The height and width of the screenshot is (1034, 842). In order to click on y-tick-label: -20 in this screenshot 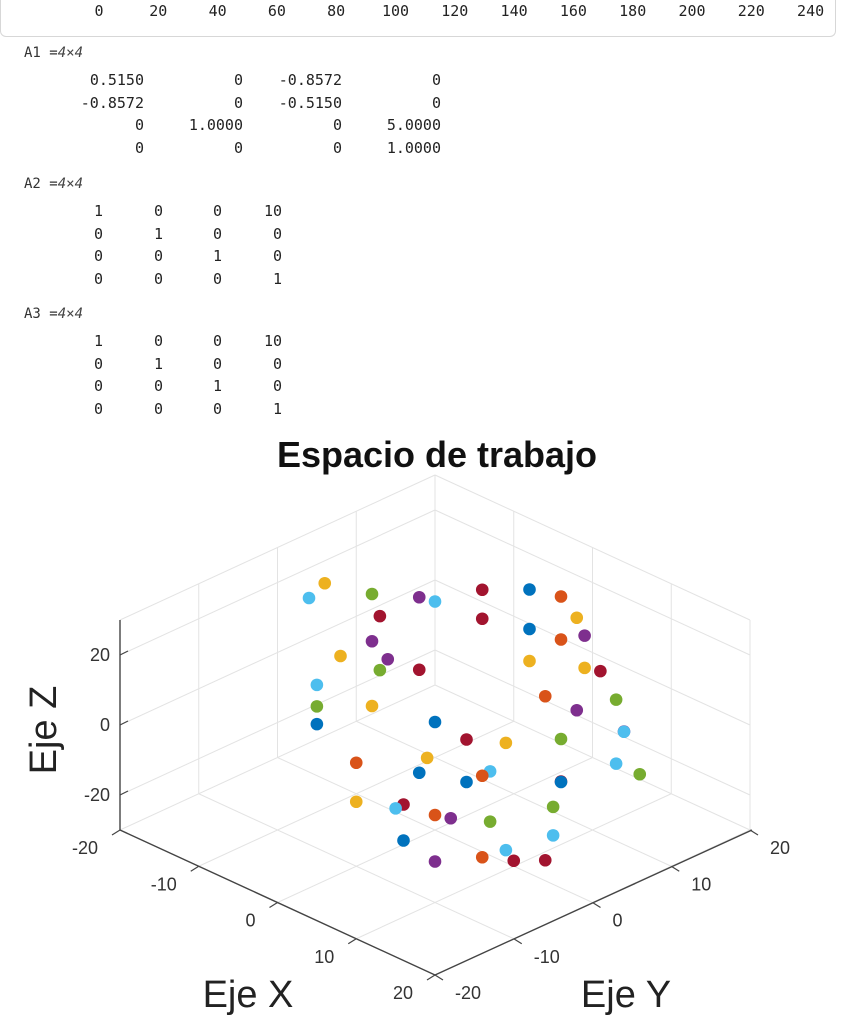, I will do `click(468, 993)`.